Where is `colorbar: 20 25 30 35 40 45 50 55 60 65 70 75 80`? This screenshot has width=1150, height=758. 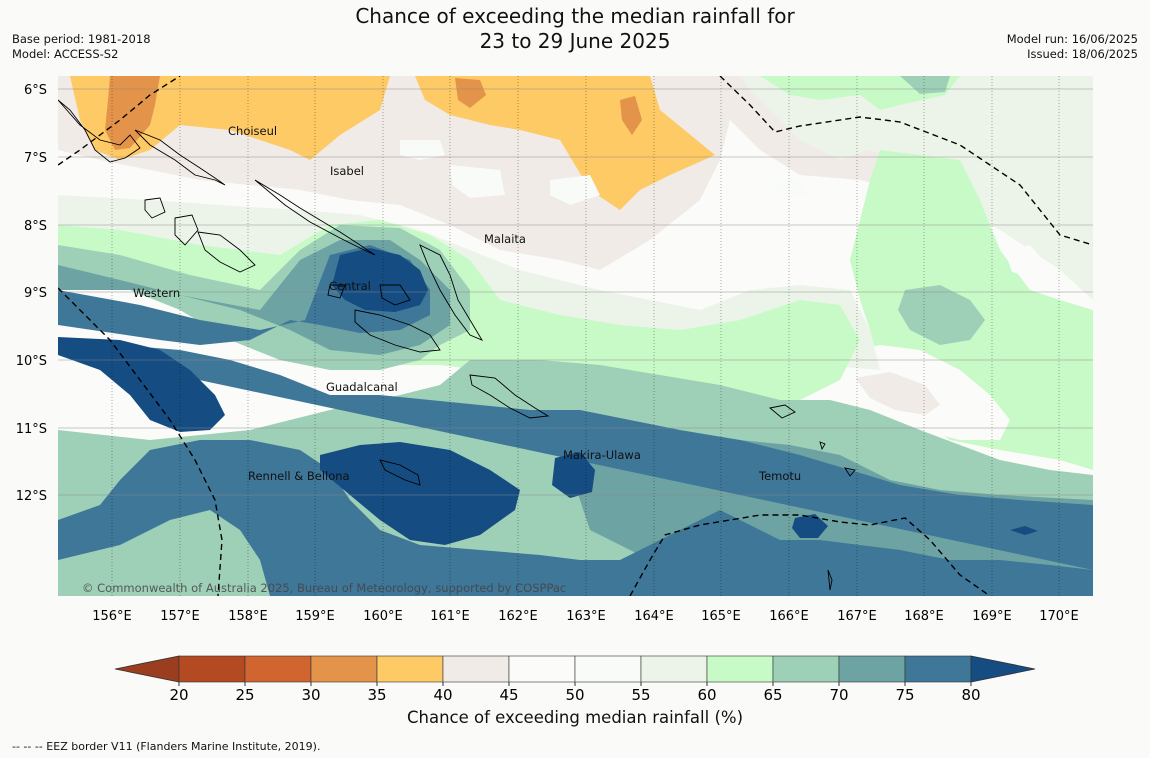
colorbar: 20 25 30 35 40 45 50 55 60 65 70 75 80 is located at coordinates (575, 679).